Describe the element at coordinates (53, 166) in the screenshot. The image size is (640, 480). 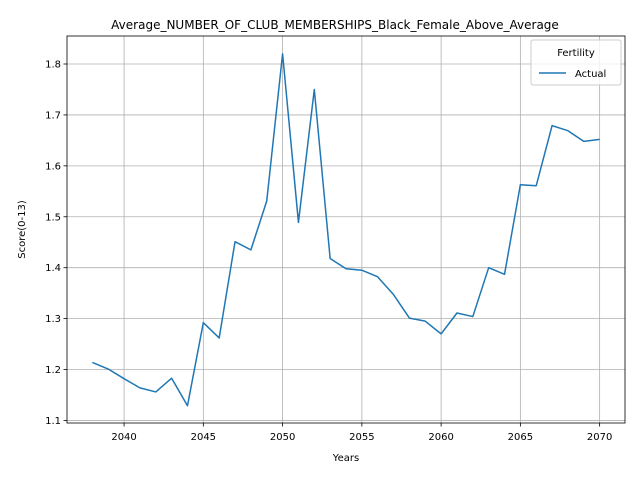
I see `y-tick-label: 1.6` at that location.